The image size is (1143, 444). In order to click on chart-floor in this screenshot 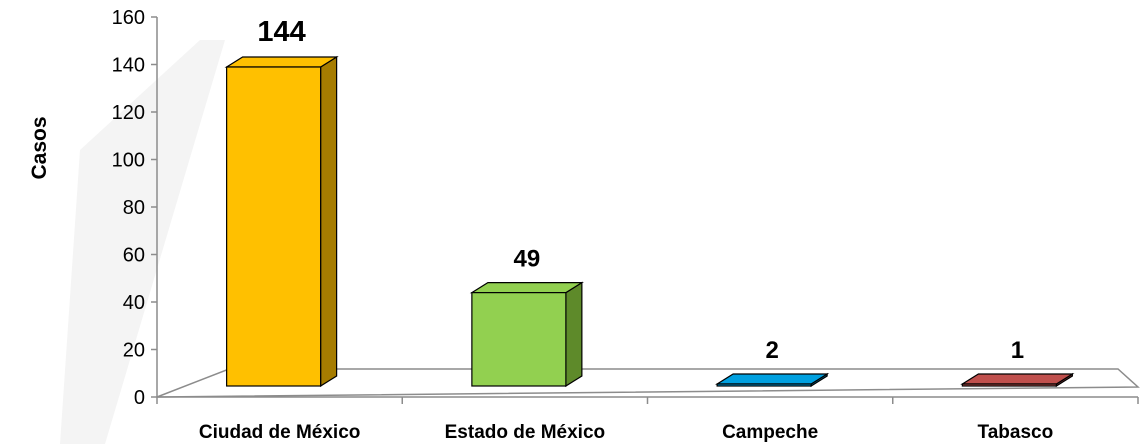, I will do `click(648, 383)`.